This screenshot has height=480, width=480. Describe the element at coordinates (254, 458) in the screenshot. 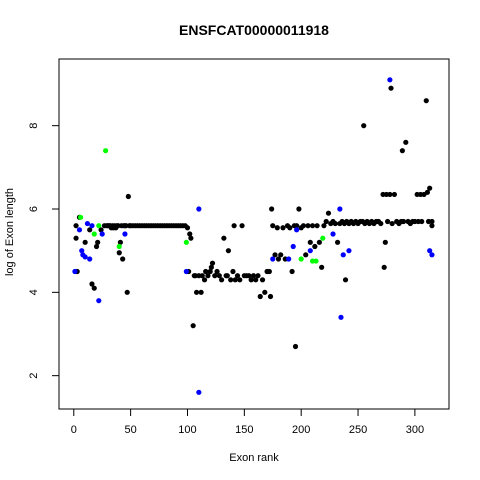

I see `x-axis-title: Exon rank` at that location.